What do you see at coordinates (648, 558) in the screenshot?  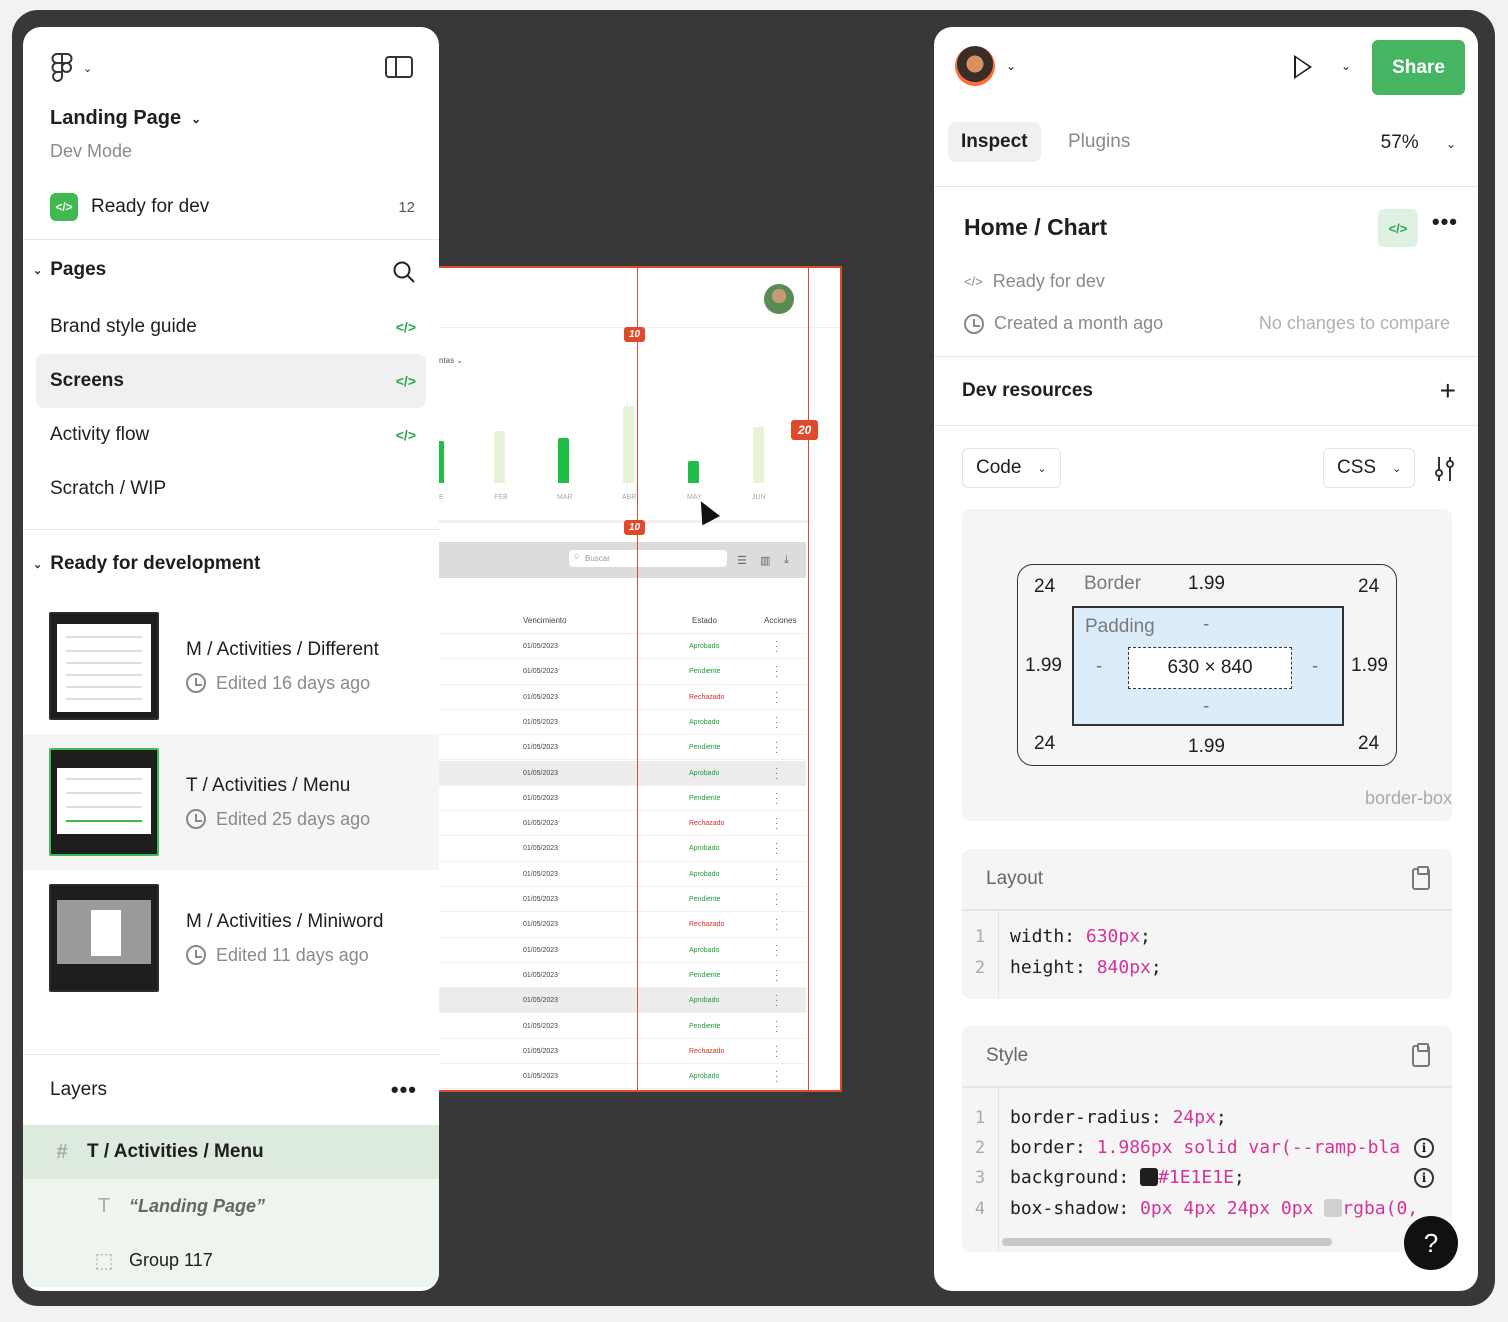 I see `table-search-input: Buscar` at bounding box center [648, 558].